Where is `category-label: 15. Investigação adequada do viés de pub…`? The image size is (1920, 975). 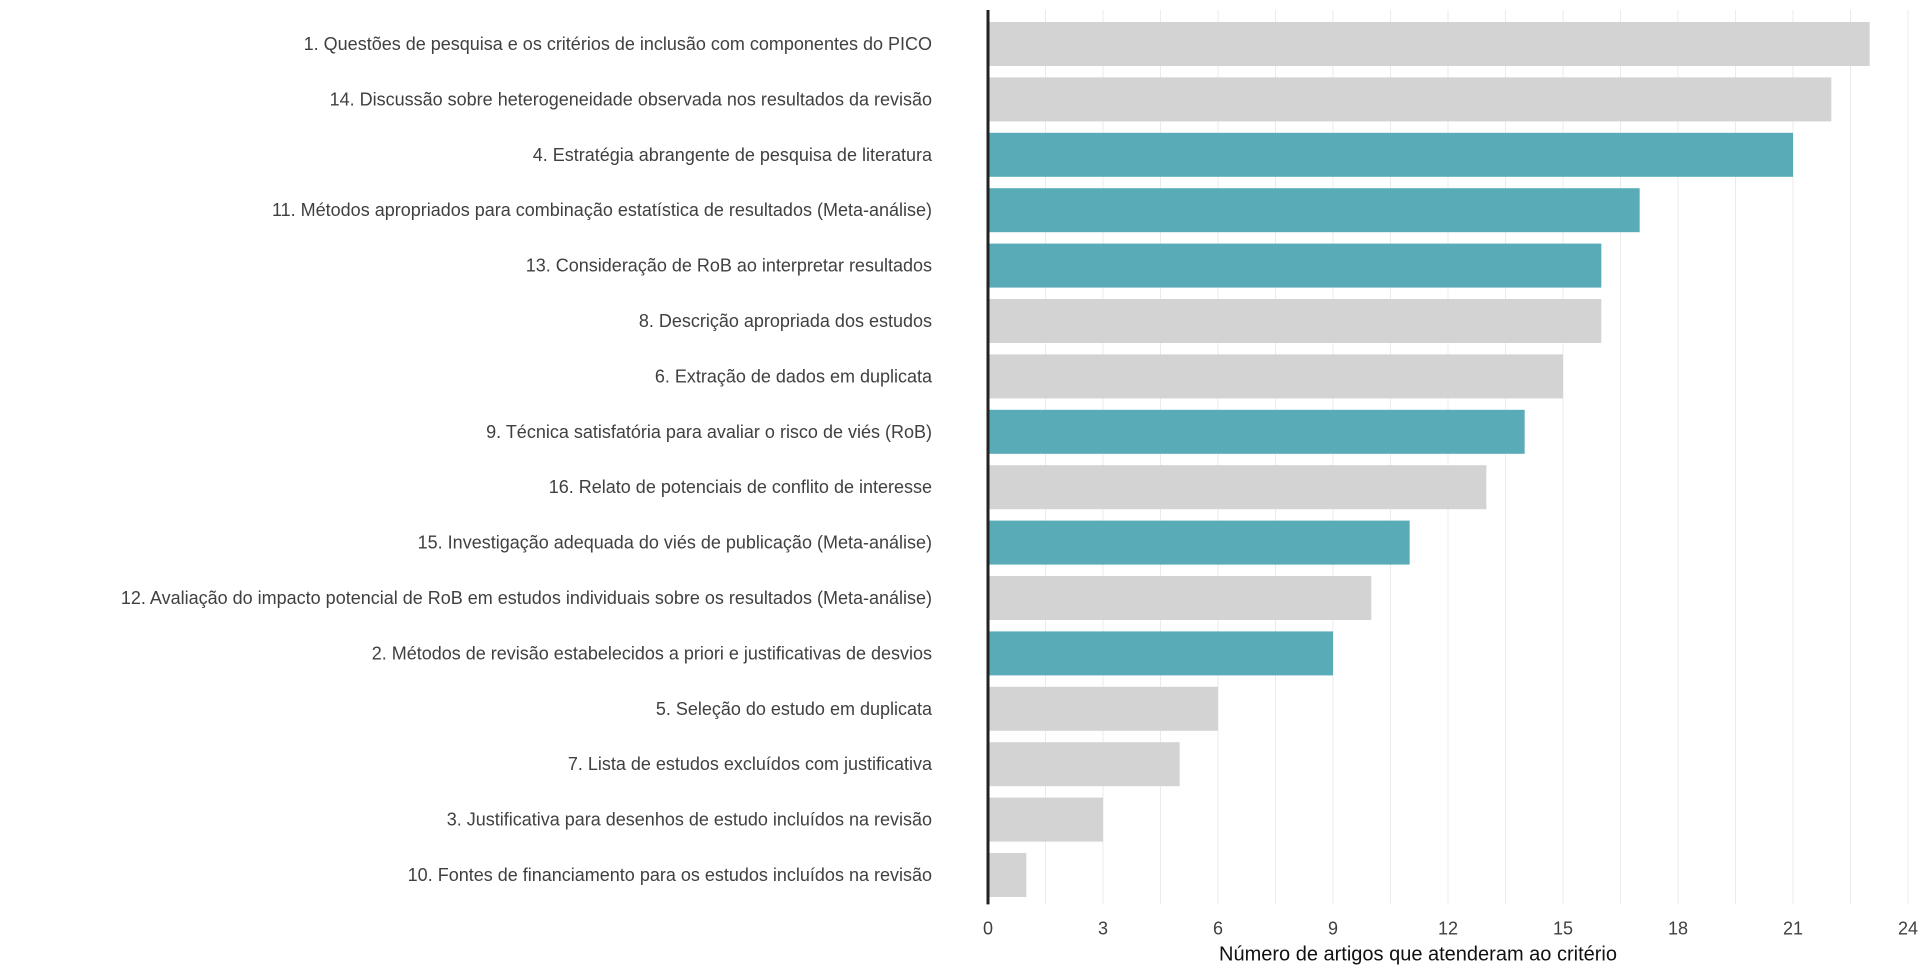 category-label: 15. Investigação adequada do viés de pub… is located at coordinates (675, 543).